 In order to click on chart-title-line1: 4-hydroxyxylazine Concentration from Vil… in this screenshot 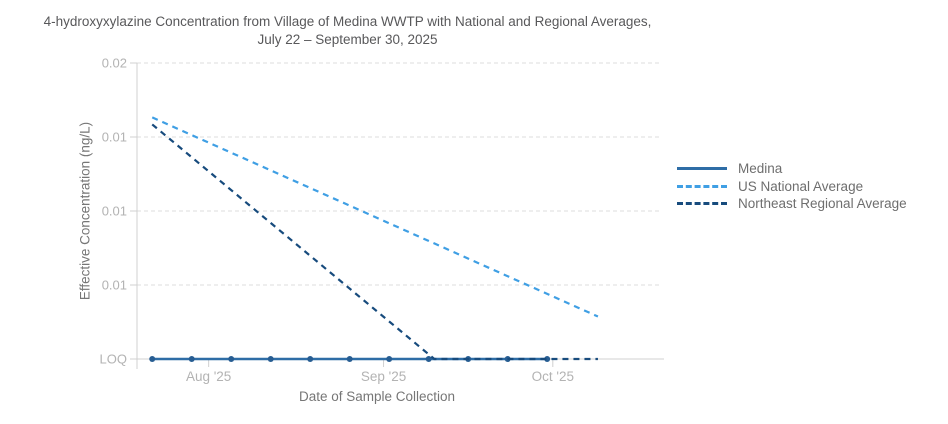, I will do `click(347, 21)`.